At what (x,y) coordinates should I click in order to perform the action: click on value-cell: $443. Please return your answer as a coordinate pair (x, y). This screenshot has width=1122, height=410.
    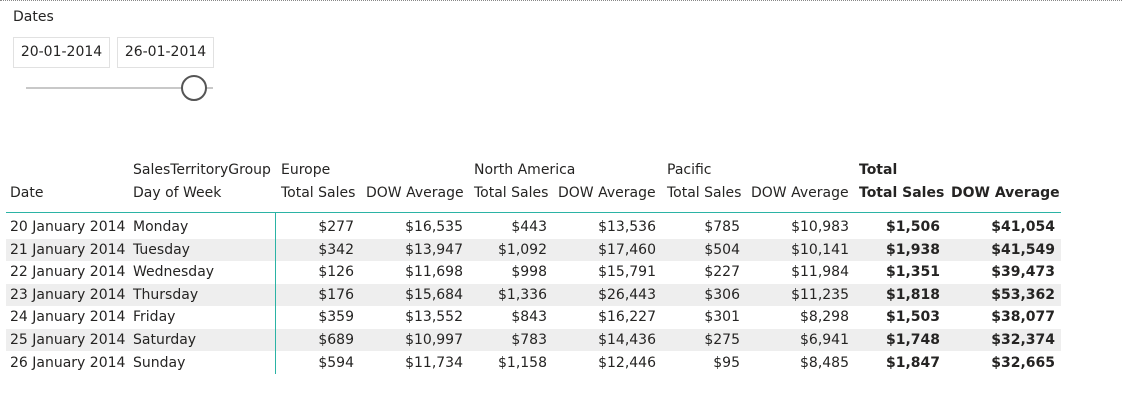
    Looking at the image, I should click on (529, 227).